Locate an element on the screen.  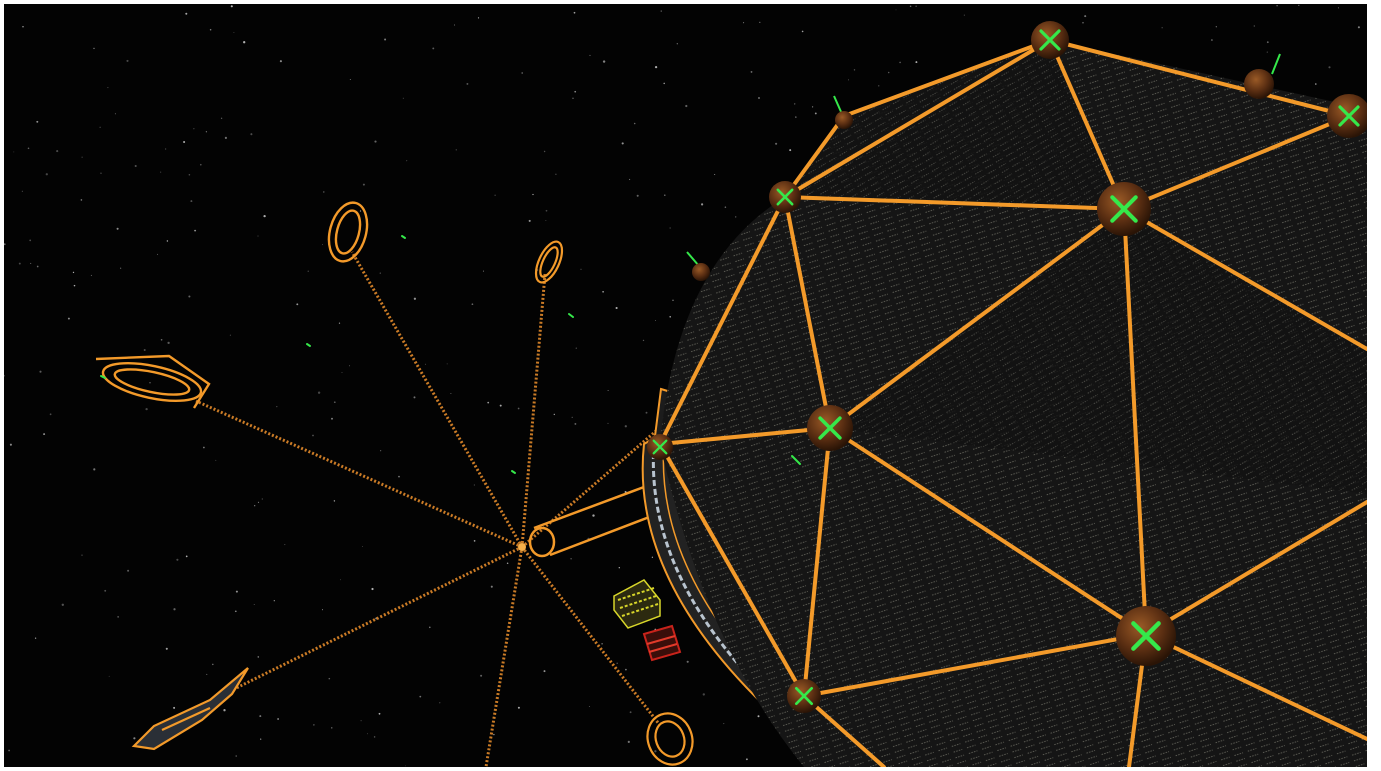
cargo-container-yellow is located at coordinates (637, 604).